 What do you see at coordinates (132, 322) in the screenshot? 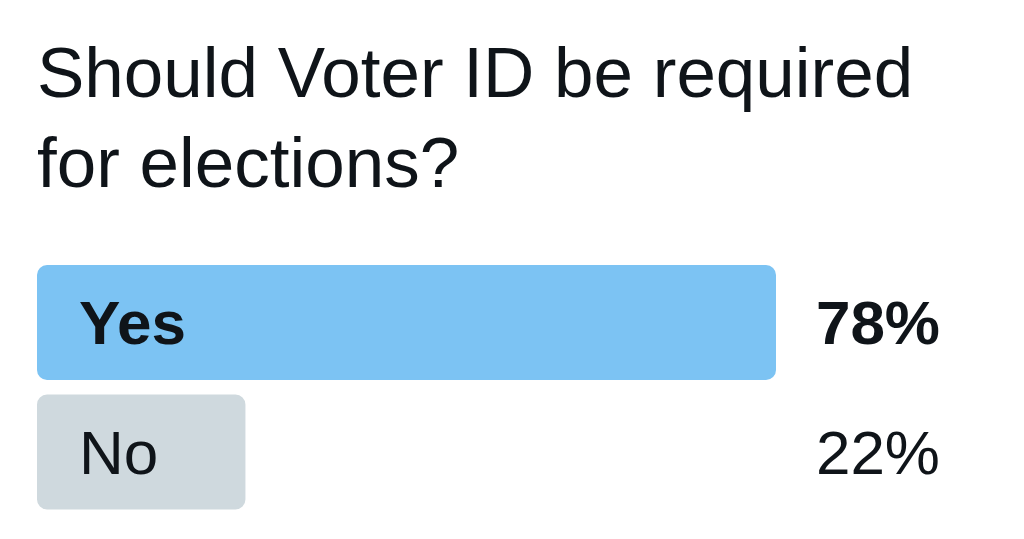
I see `y-tick-label: Yes` at bounding box center [132, 322].